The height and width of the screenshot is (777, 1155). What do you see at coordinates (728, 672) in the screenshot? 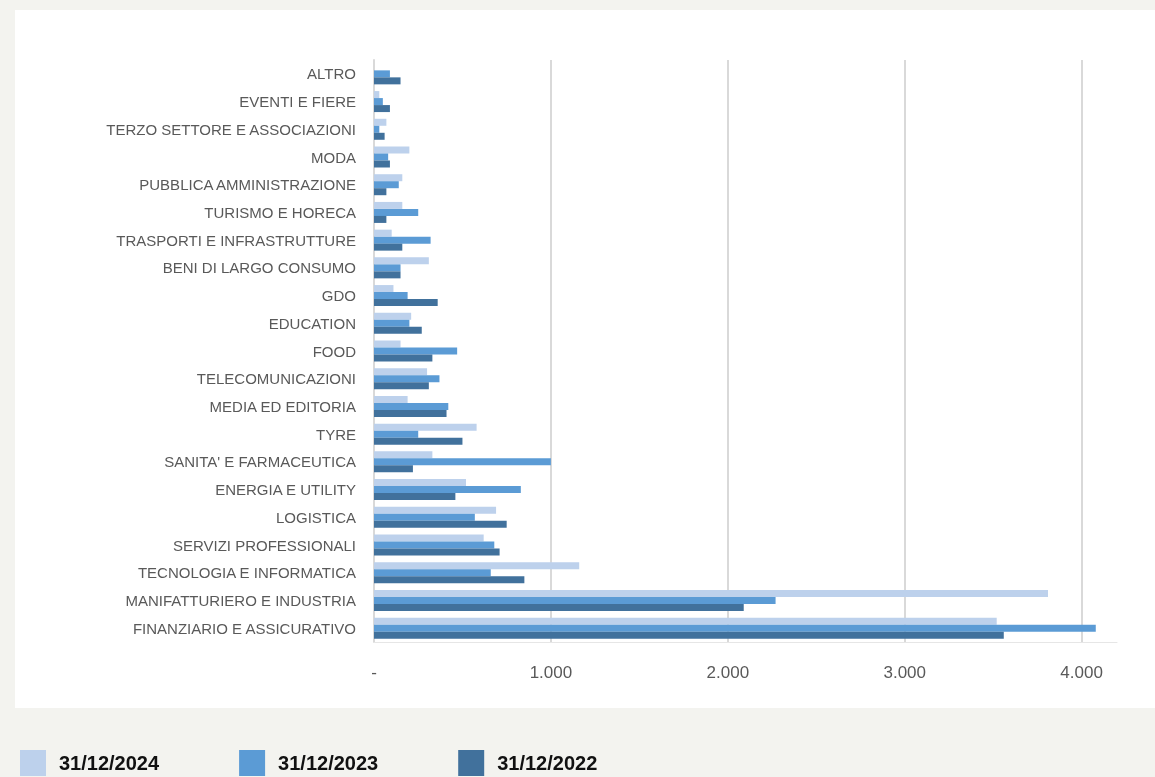
I see `x-tick-label: 2.000` at bounding box center [728, 672].